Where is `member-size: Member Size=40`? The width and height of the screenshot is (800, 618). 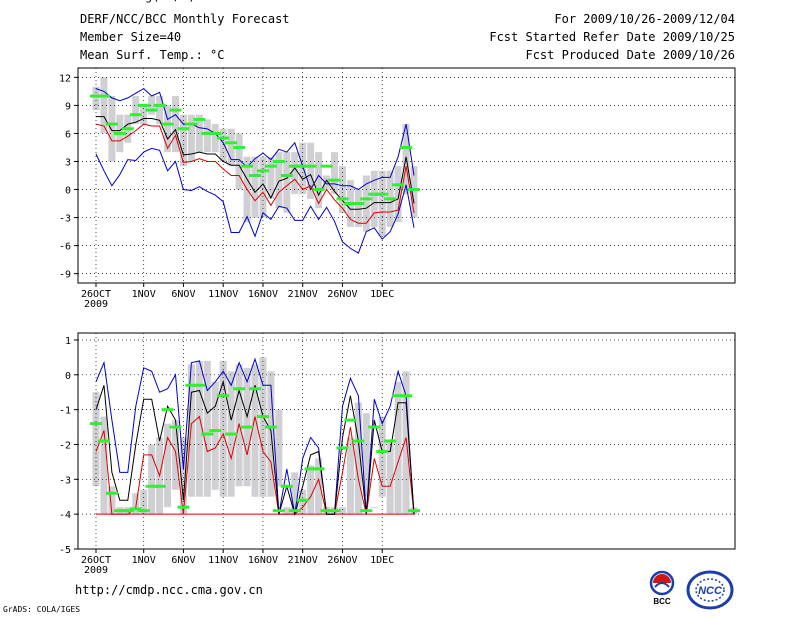 member-size: Member Size=40 is located at coordinates (131, 37).